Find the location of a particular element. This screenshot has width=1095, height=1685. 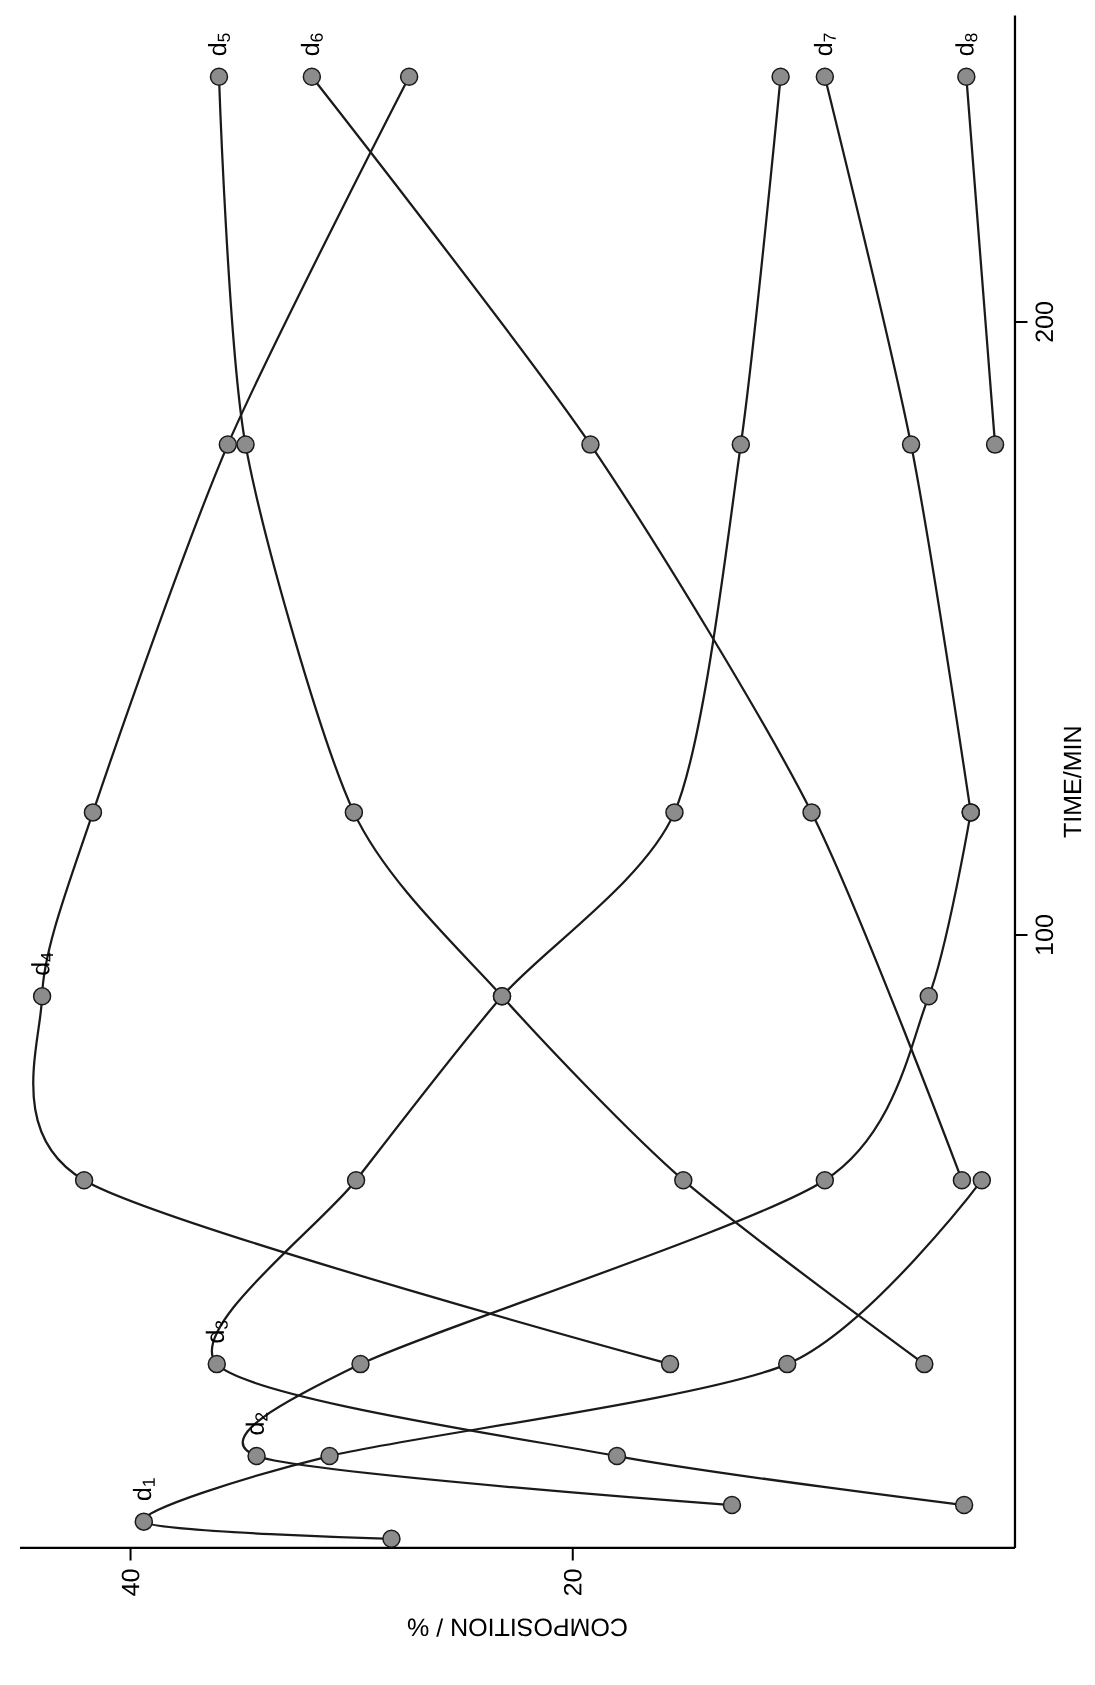

y-tick-label: 100 is located at coordinates (1044, 934).